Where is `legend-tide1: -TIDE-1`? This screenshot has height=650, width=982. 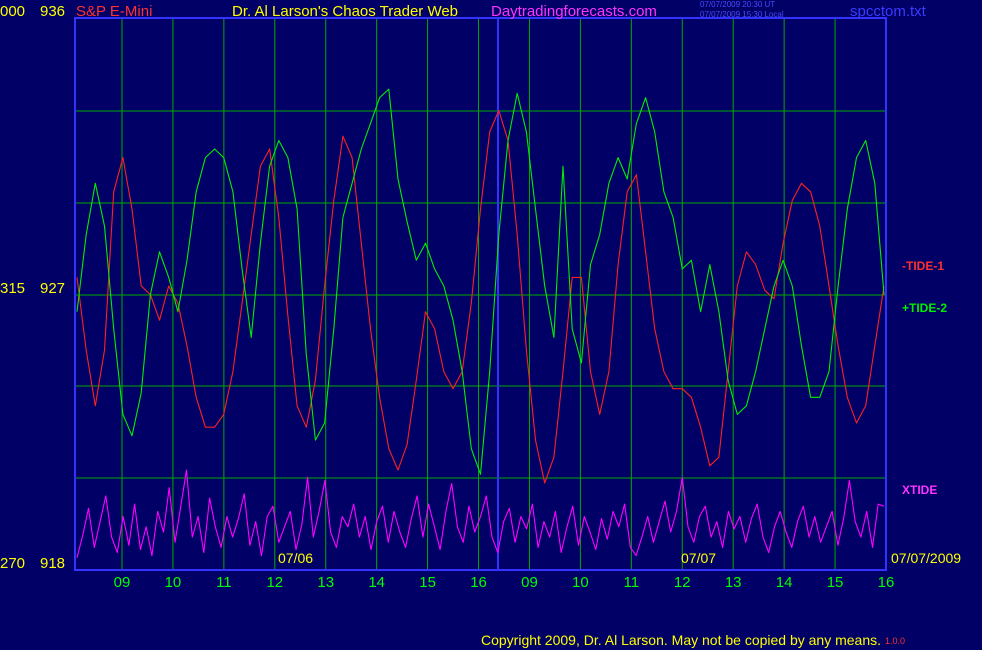
legend-tide1: -TIDE-1 is located at coordinates (923, 266).